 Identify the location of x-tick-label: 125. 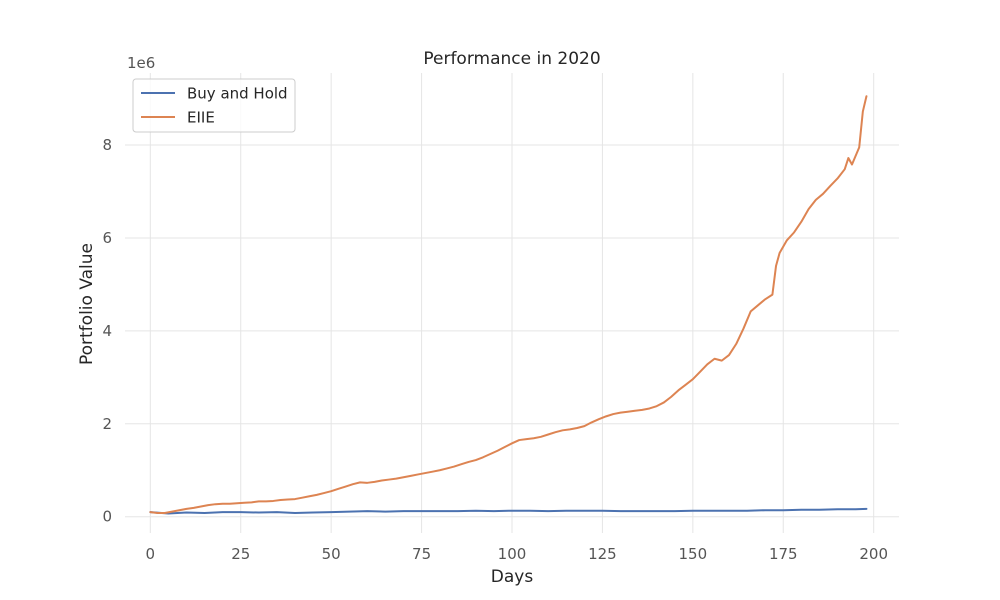
(602, 554).